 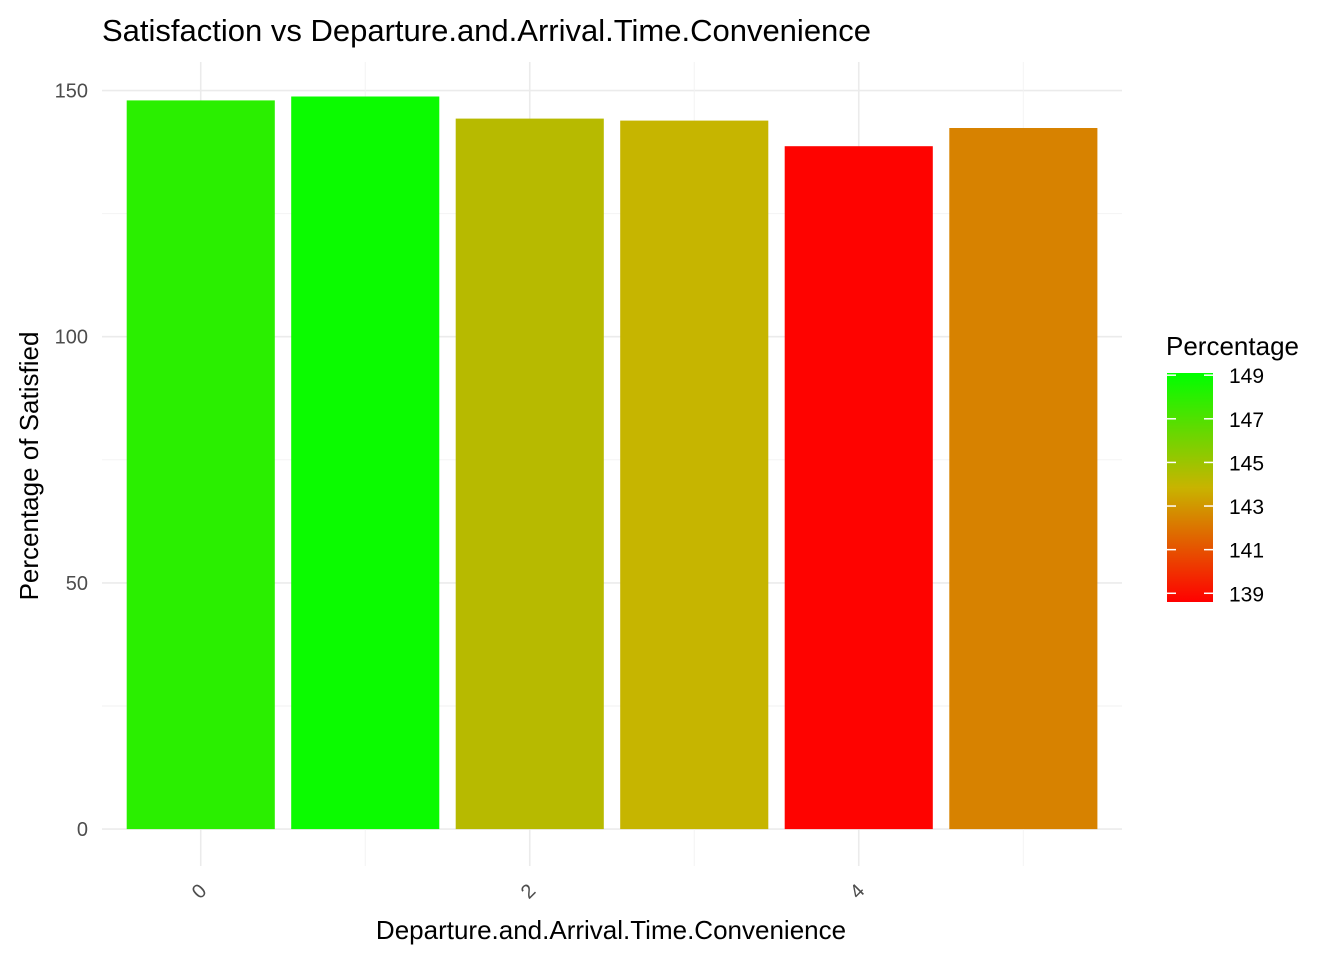 I want to click on legend-colorbar, so click(x=1190, y=487).